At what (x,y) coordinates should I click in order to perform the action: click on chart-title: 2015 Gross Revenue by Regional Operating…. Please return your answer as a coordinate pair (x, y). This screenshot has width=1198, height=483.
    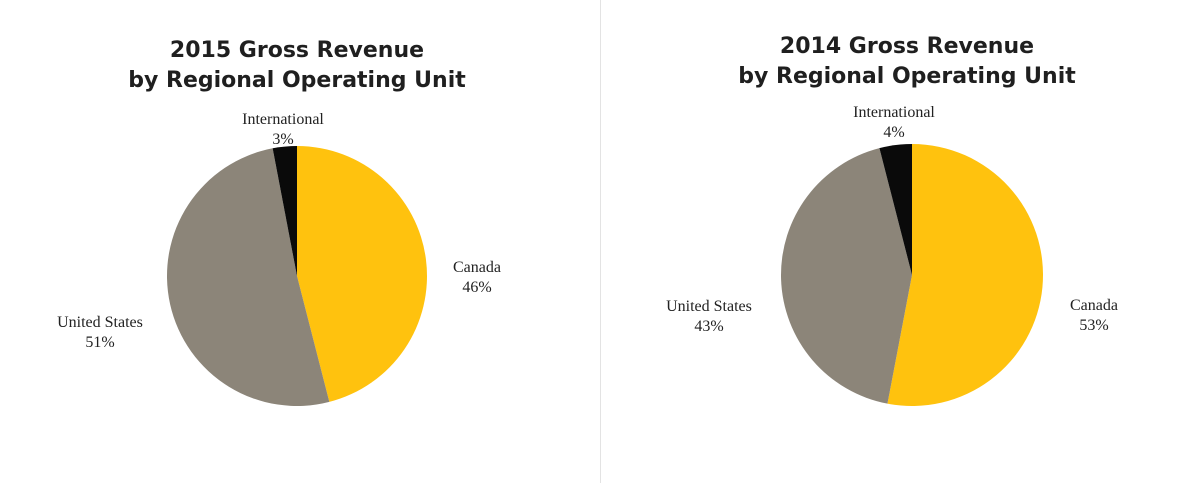
    Looking at the image, I should click on (297, 66).